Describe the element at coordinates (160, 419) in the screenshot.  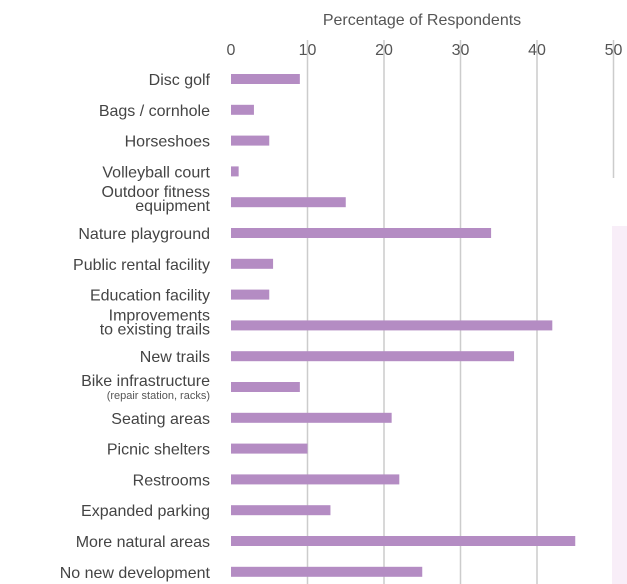
I see `category-label: Seating areas` at that location.